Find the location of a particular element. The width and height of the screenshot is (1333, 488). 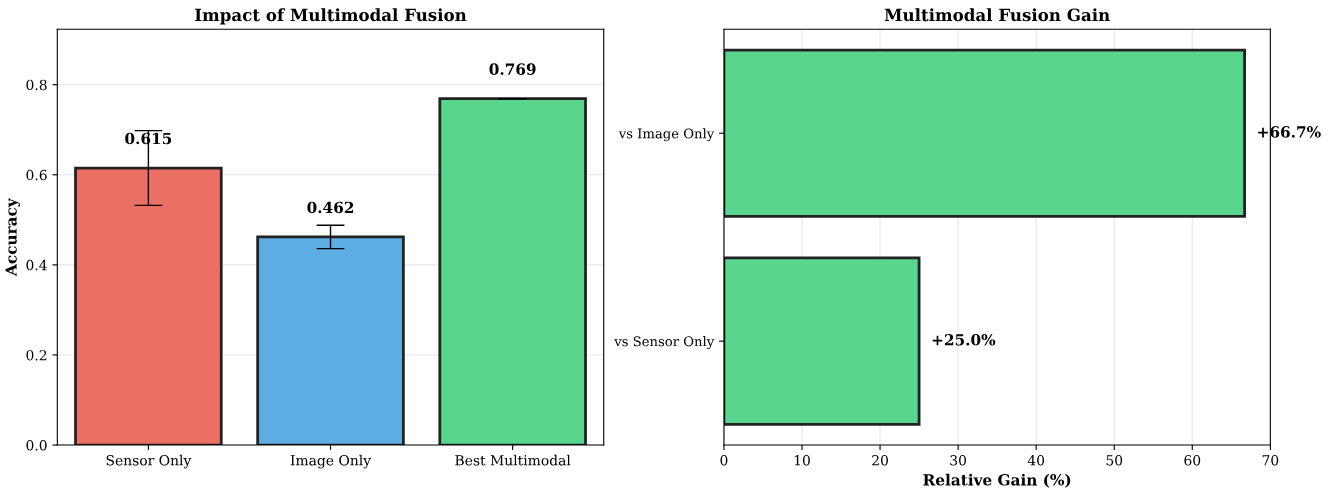

y-tick-label: vs Image Only is located at coordinates (666, 135).